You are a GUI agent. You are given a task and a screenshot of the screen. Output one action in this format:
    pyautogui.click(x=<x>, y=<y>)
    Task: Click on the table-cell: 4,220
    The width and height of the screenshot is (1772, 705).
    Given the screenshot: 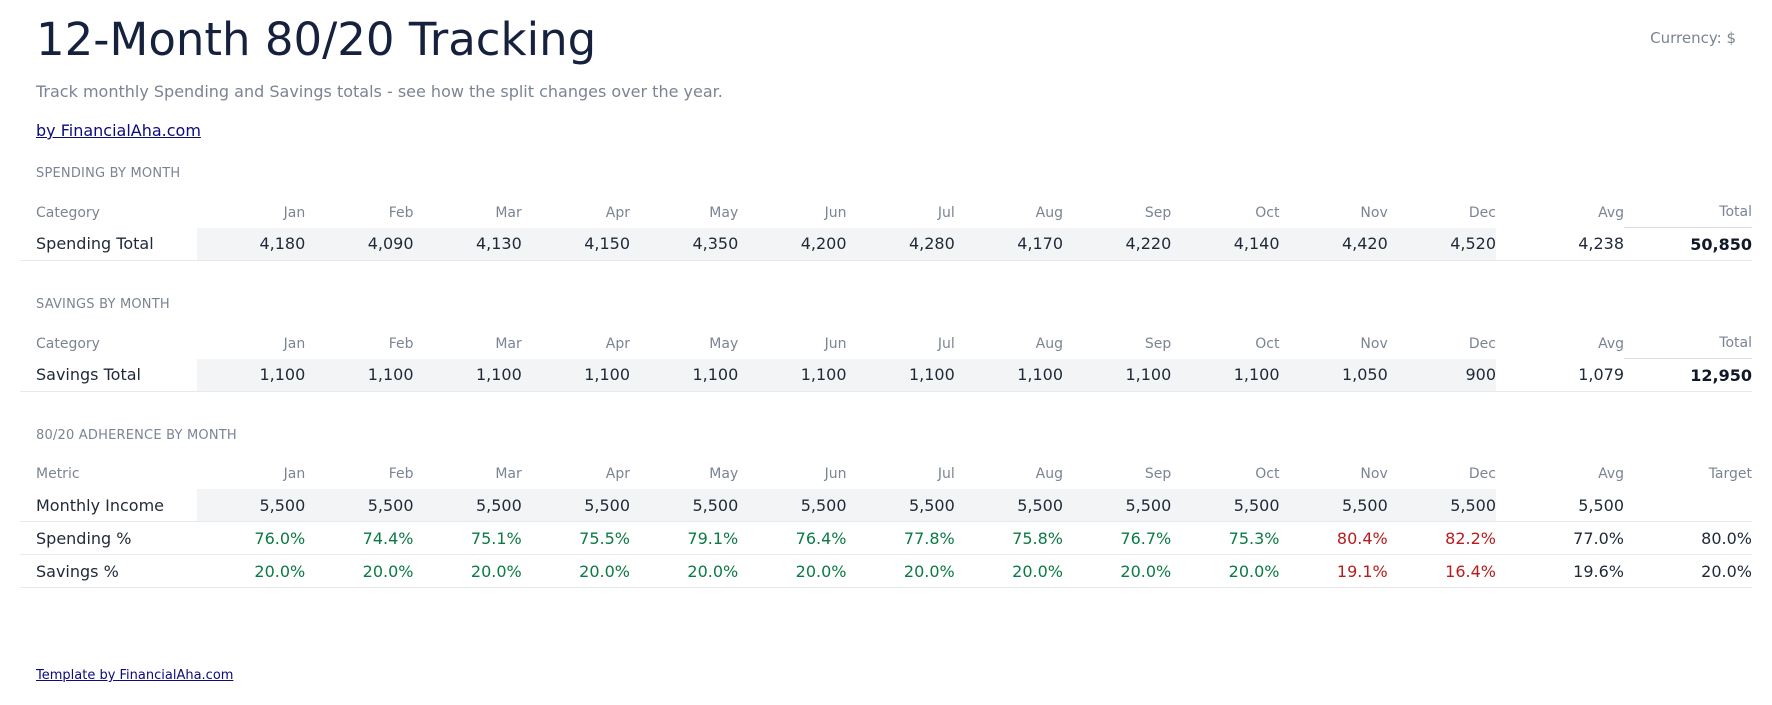 What is the action you would take?
    pyautogui.click(x=1117, y=244)
    